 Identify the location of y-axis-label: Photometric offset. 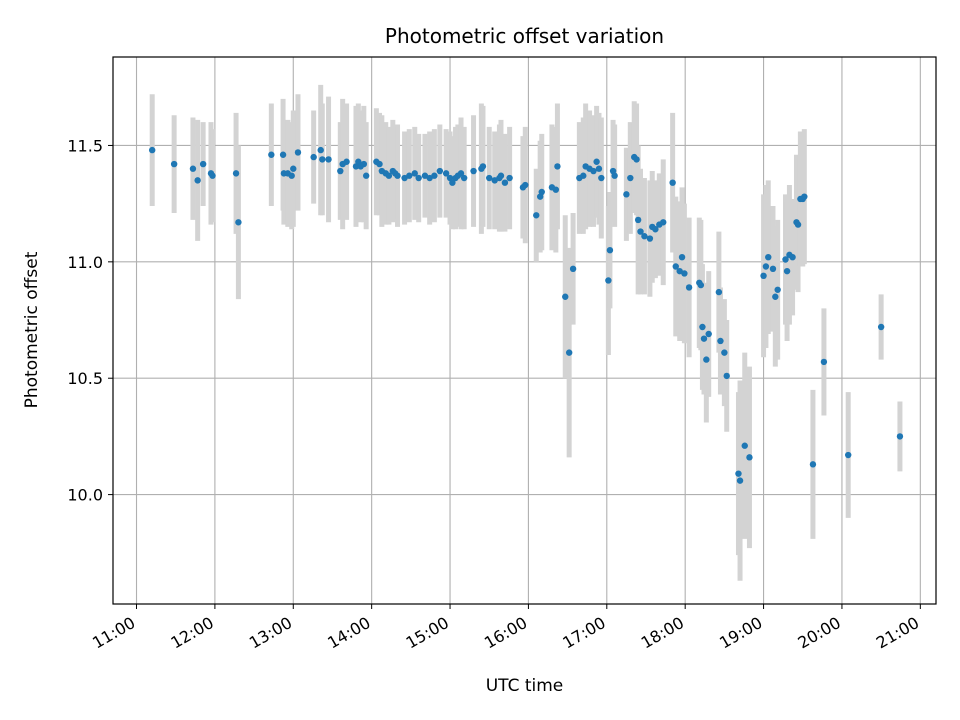
(32, 329).